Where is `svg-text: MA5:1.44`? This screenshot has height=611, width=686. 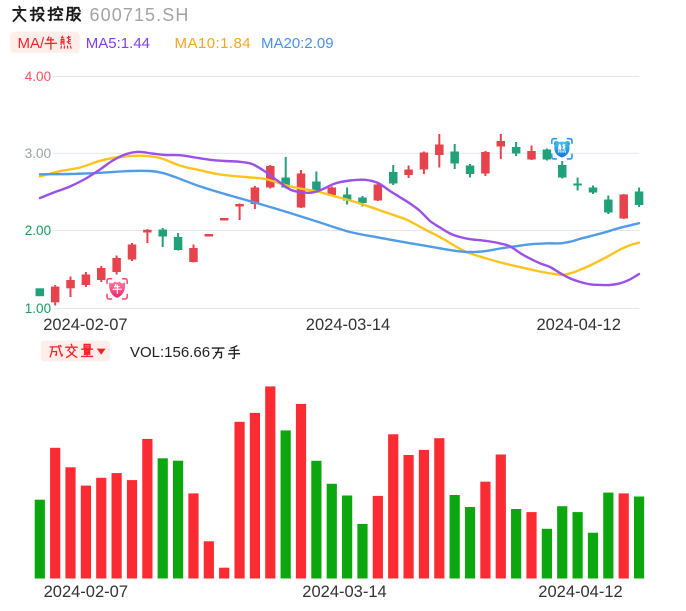
svg-text: MA5:1.44 is located at coordinates (118, 43).